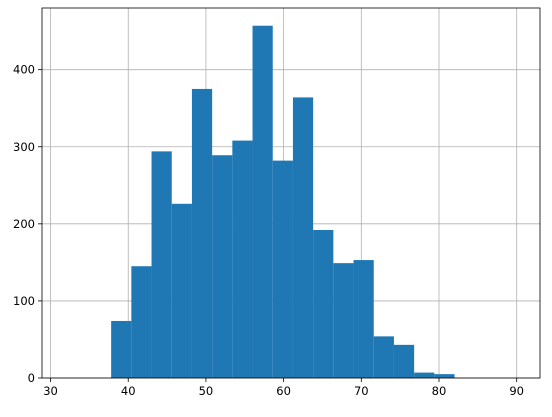 Image resolution: width=552 pixels, height=417 pixels. Describe the element at coordinates (24, 224) in the screenshot. I see `y-tick-label: 200` at that location.